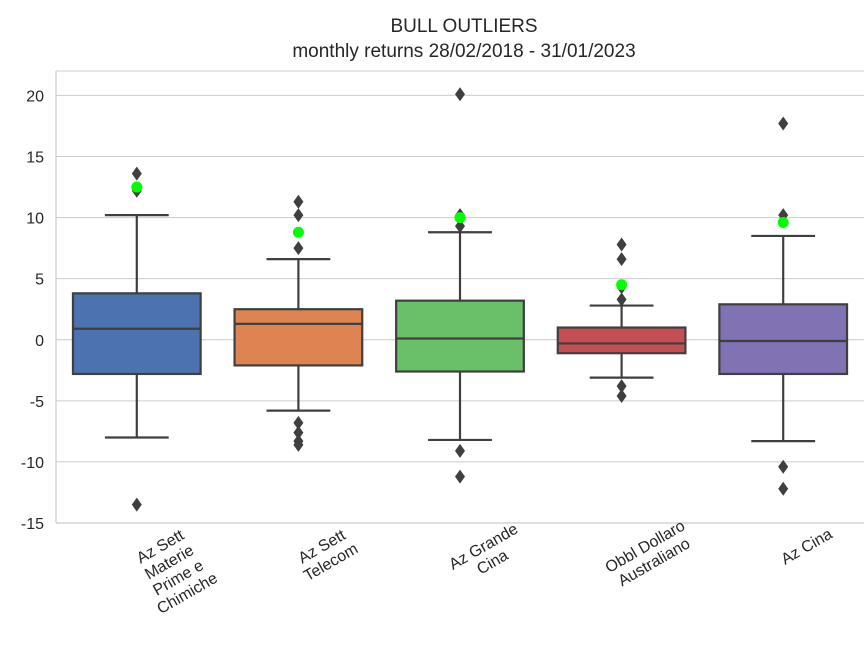 This screenshot has height=648, width=864. I want to click on chart-subtitle: monthly returns 28/02/2018 - 31/01/2023, so click(463, 51).